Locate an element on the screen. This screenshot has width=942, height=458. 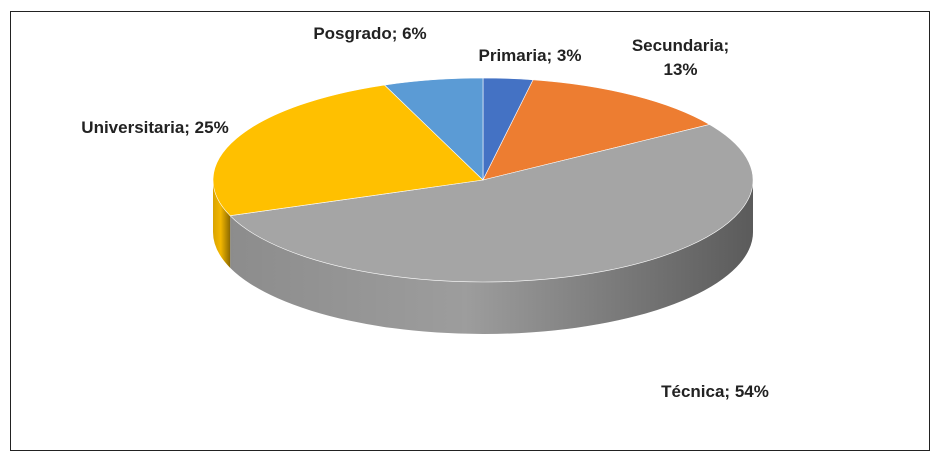
data-label: Primaria; 3% is located at coordinates (530, 55).